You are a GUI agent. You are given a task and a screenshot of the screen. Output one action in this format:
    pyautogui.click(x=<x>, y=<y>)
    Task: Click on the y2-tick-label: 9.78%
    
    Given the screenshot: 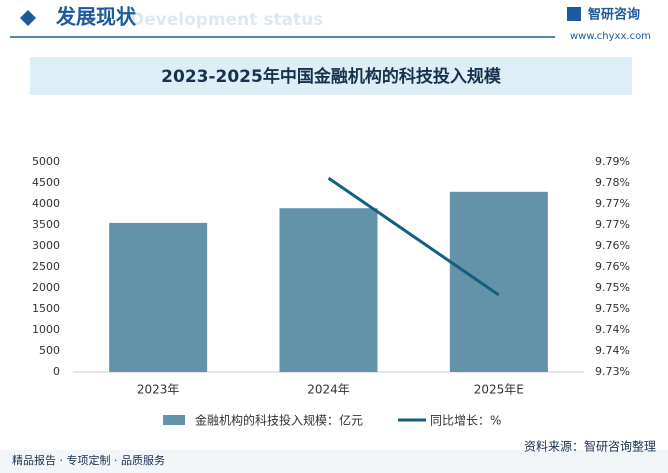 What is the action you would take?
    pyautogui.click(x=612, y=182)
    